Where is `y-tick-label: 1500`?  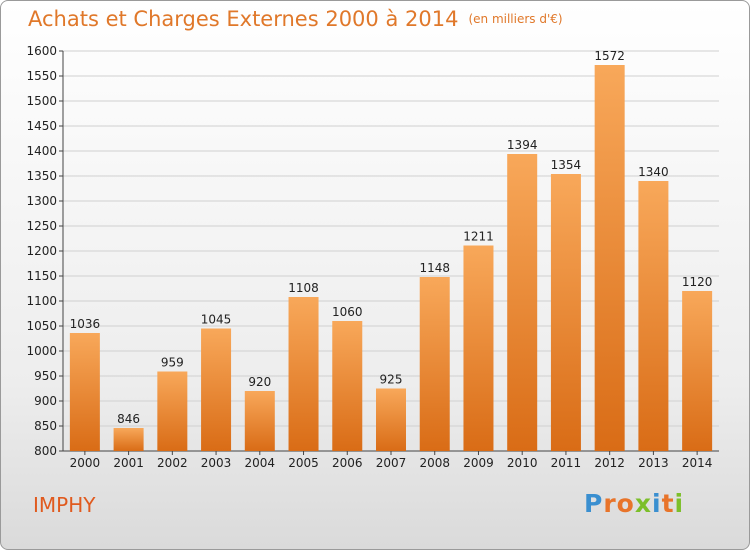 y-tick-label: 1500 is located at coordinates (41, 101).